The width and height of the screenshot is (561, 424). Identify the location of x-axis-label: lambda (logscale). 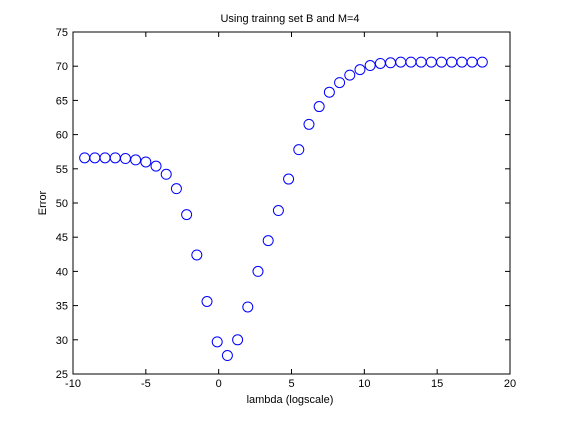
(290, 400).